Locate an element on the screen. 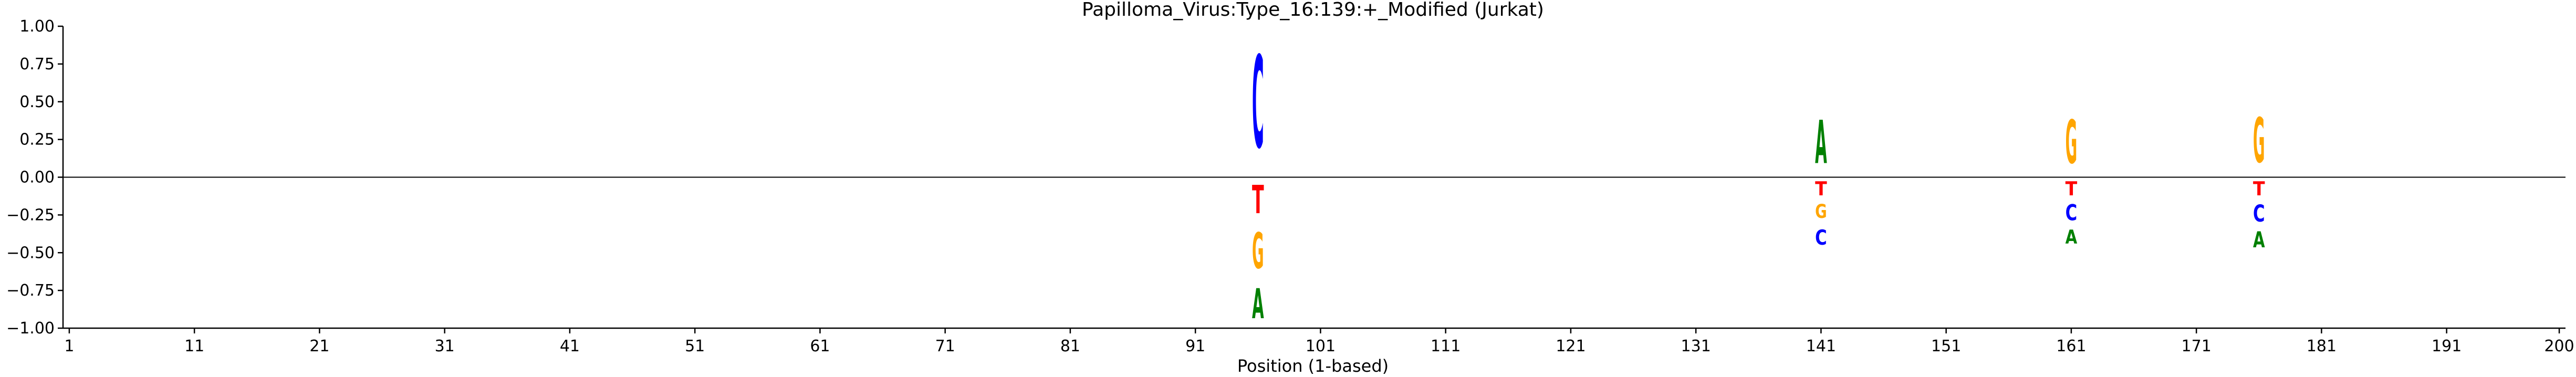 The height and width of the screenshot is (377, 2576). y-axis-ticks: 1.00 0.75 0.50 0.25 0.00 −0.25 −0.50 −0.75 −1.00 is located at coordinates (34, 177).